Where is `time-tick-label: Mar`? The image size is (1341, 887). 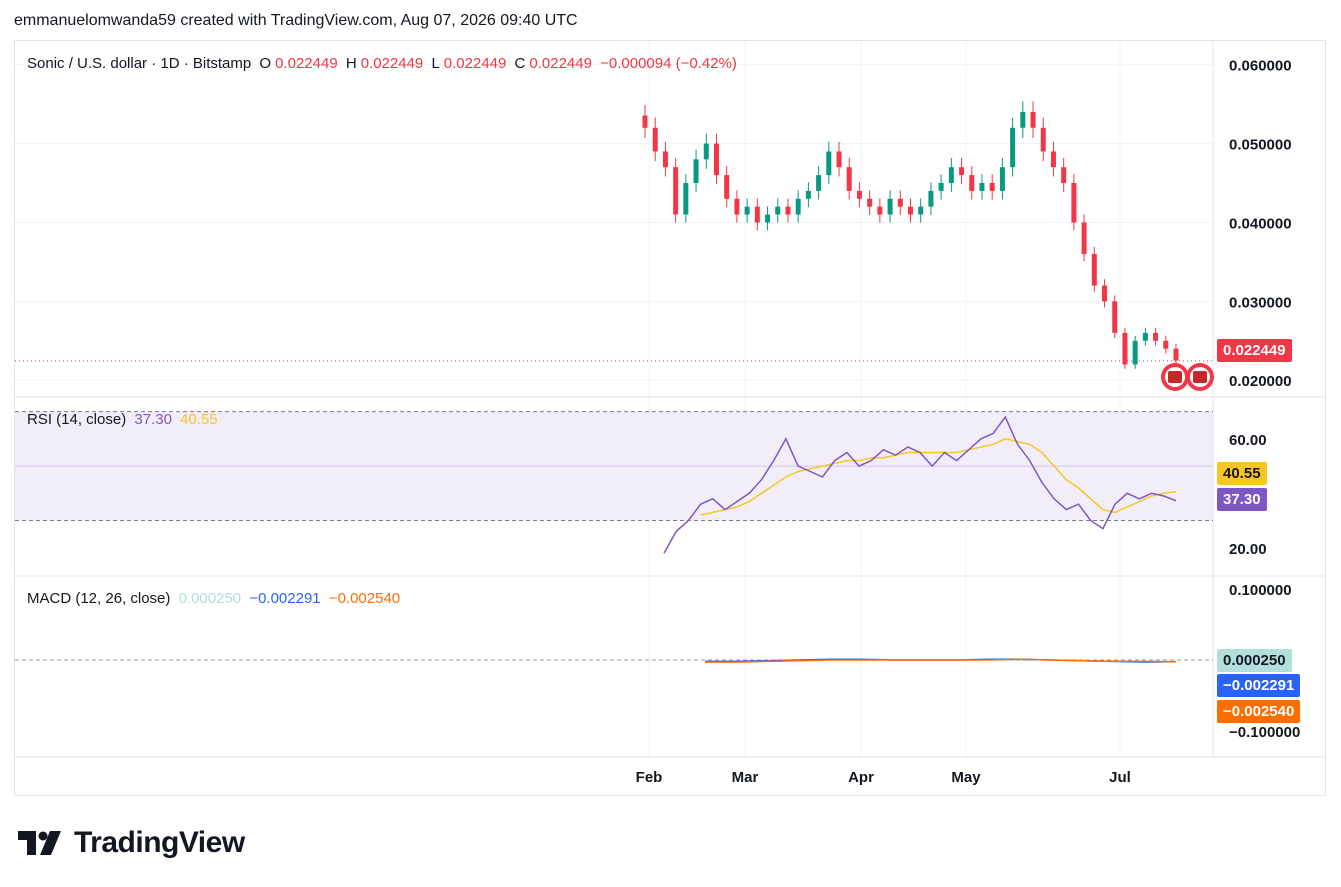 time-tick-label: Mar is located at coordinates (745, 777).